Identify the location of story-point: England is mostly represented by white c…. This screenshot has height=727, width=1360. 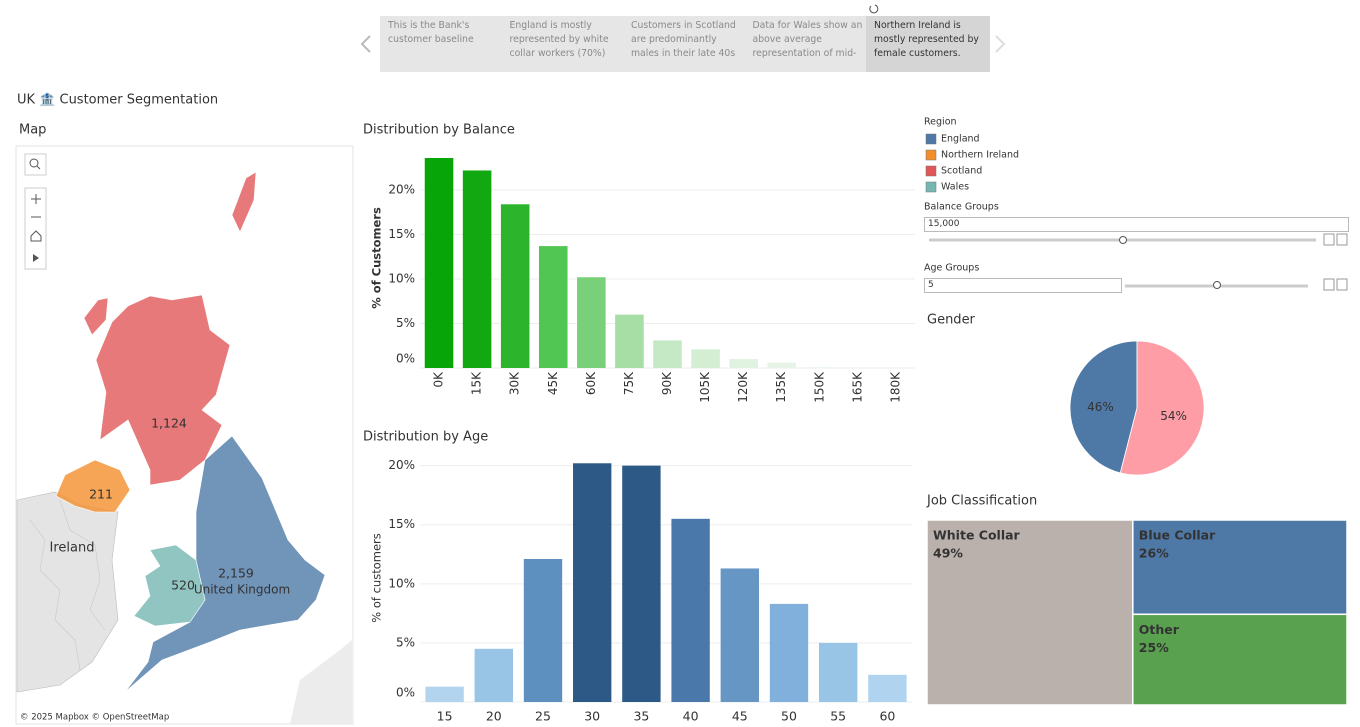
(563, 44).